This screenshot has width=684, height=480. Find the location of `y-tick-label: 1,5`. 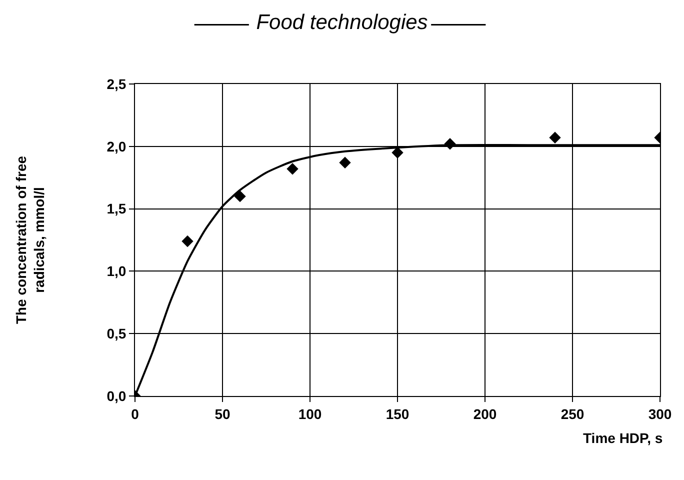

y-tick-label: 1,5 is located at coordinates (116, 208).